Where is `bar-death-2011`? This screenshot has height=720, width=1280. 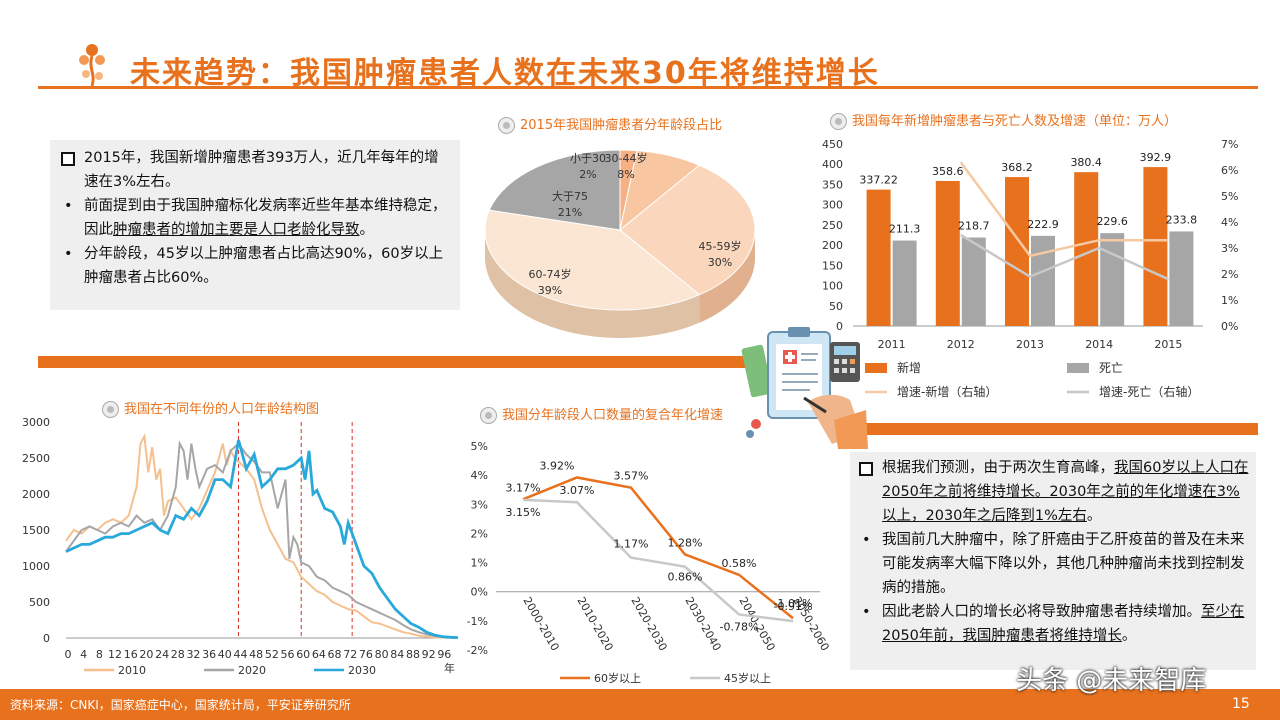 bar-death-2011 is located at coordinates (904, 283).